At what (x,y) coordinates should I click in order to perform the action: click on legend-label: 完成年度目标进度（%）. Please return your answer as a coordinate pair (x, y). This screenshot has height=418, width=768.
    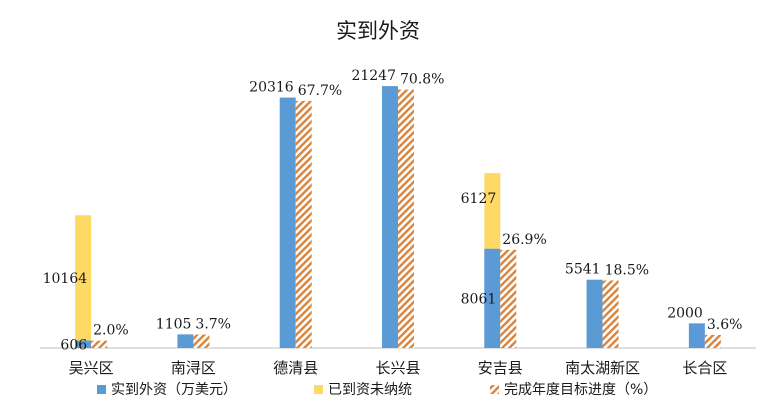
    Looking at the image, I should click on (580, 390).